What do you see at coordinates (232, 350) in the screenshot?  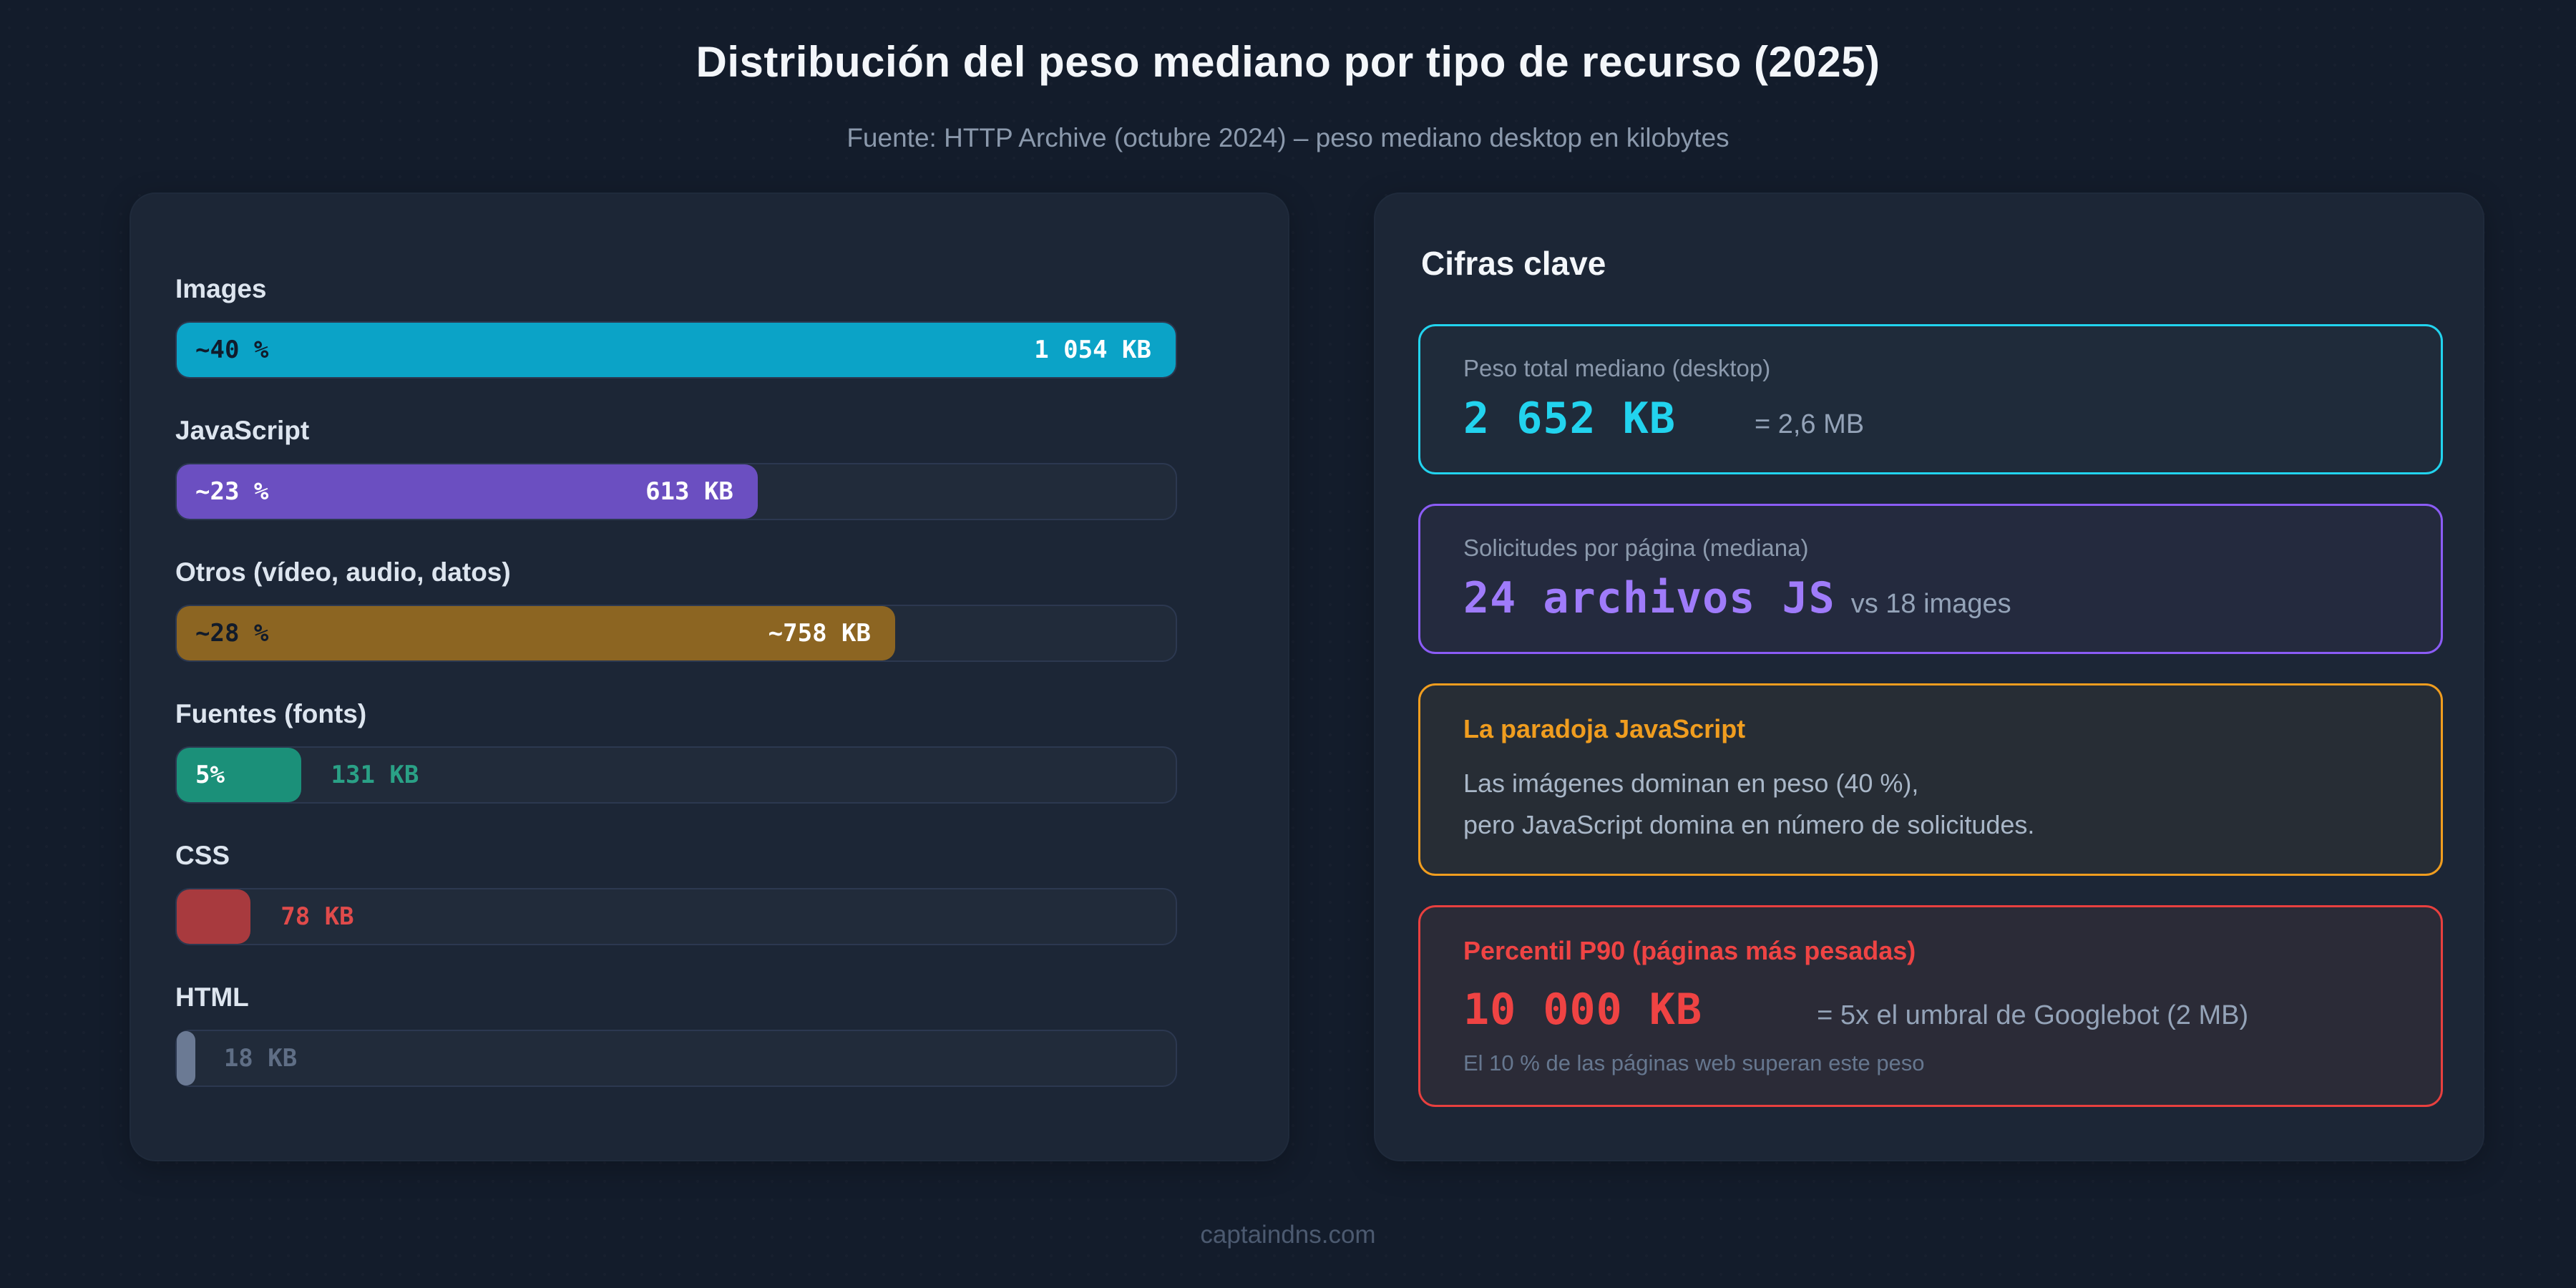 I see `bar-percent-label: ~40 %` at bounding box center [232, 350].